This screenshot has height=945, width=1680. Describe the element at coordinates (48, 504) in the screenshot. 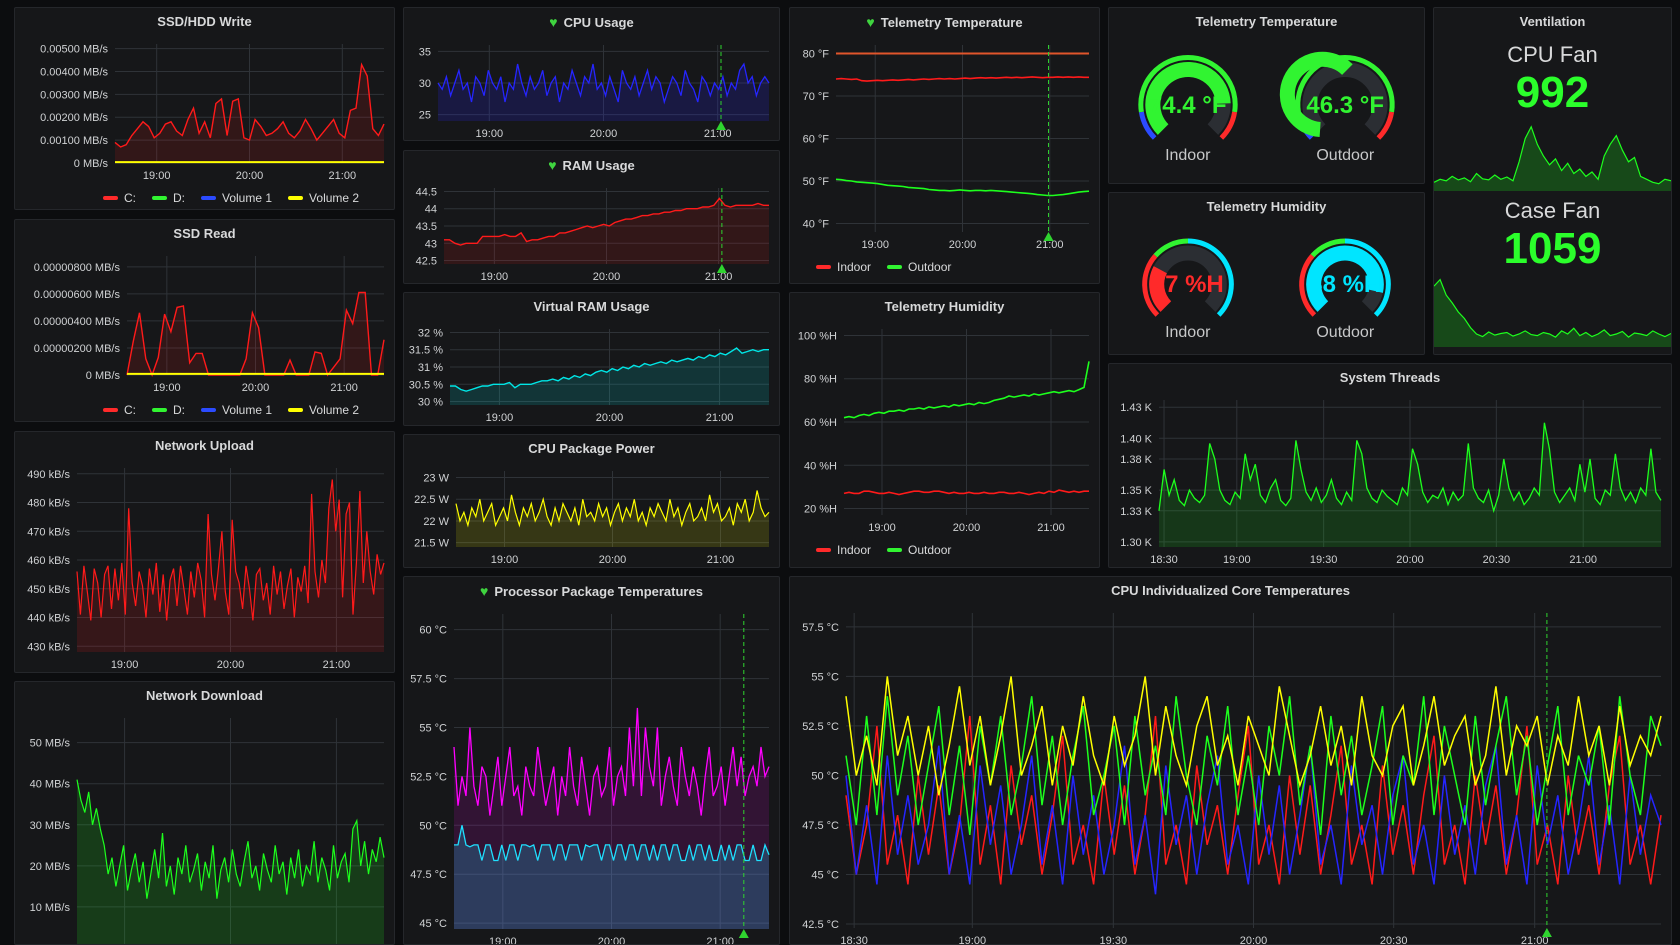

I see `svg-text: 480 kB/s` at that location.